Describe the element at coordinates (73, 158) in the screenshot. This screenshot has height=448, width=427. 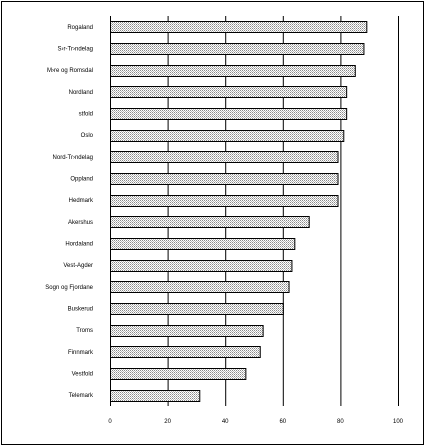
I see `category-label: Nord-Tr›ndelag` at that location.